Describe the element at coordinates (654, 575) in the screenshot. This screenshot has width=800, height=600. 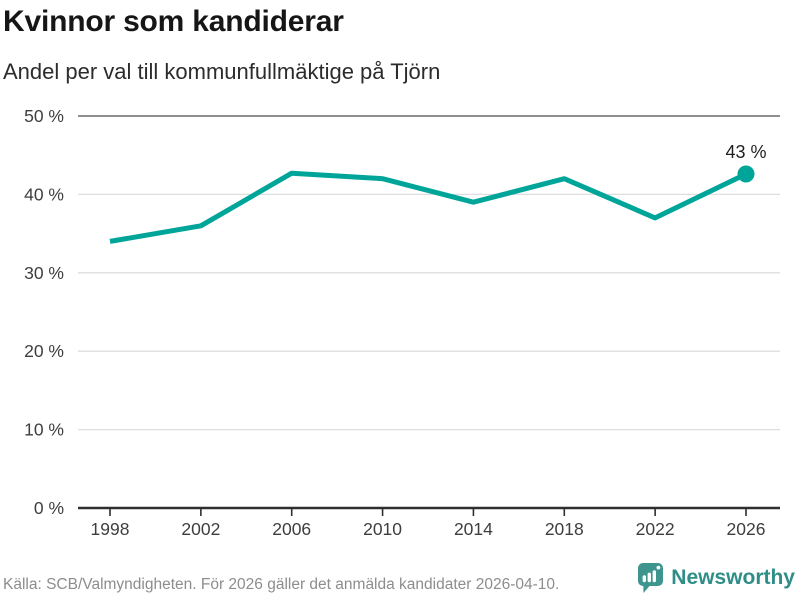
I see `bar-tall` at that location.